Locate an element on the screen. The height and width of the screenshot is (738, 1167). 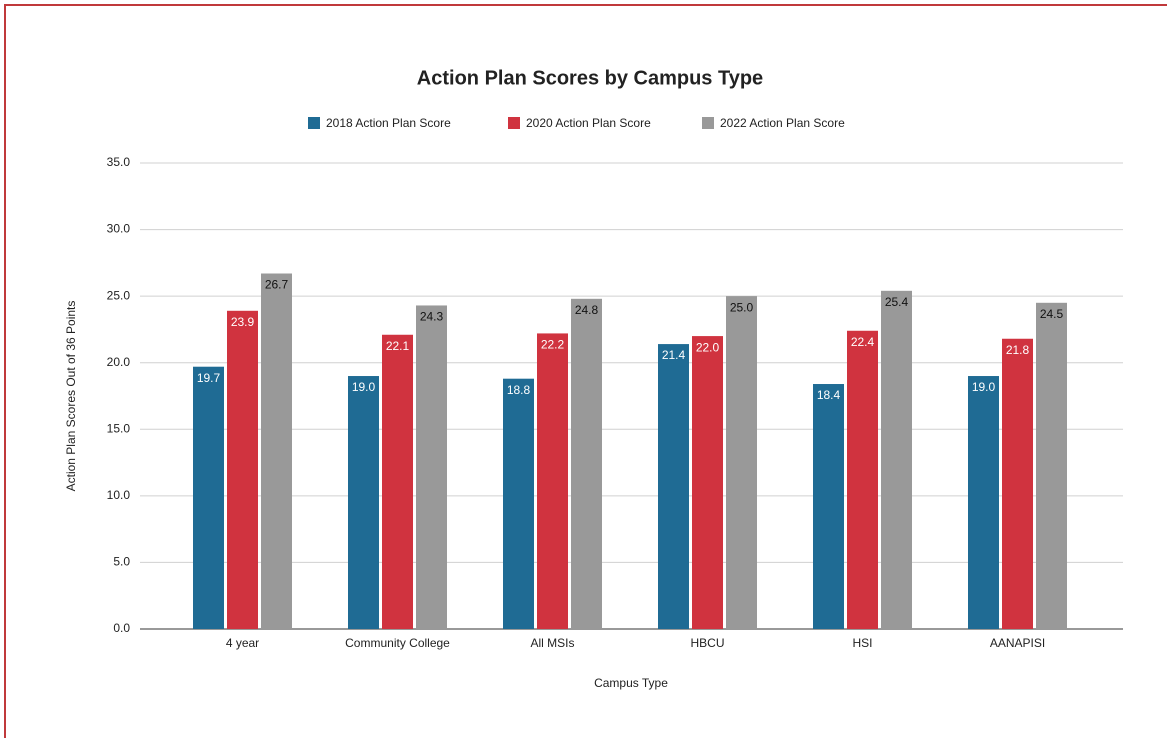
data-label: 18.8 is located at coordinates (519, 390).